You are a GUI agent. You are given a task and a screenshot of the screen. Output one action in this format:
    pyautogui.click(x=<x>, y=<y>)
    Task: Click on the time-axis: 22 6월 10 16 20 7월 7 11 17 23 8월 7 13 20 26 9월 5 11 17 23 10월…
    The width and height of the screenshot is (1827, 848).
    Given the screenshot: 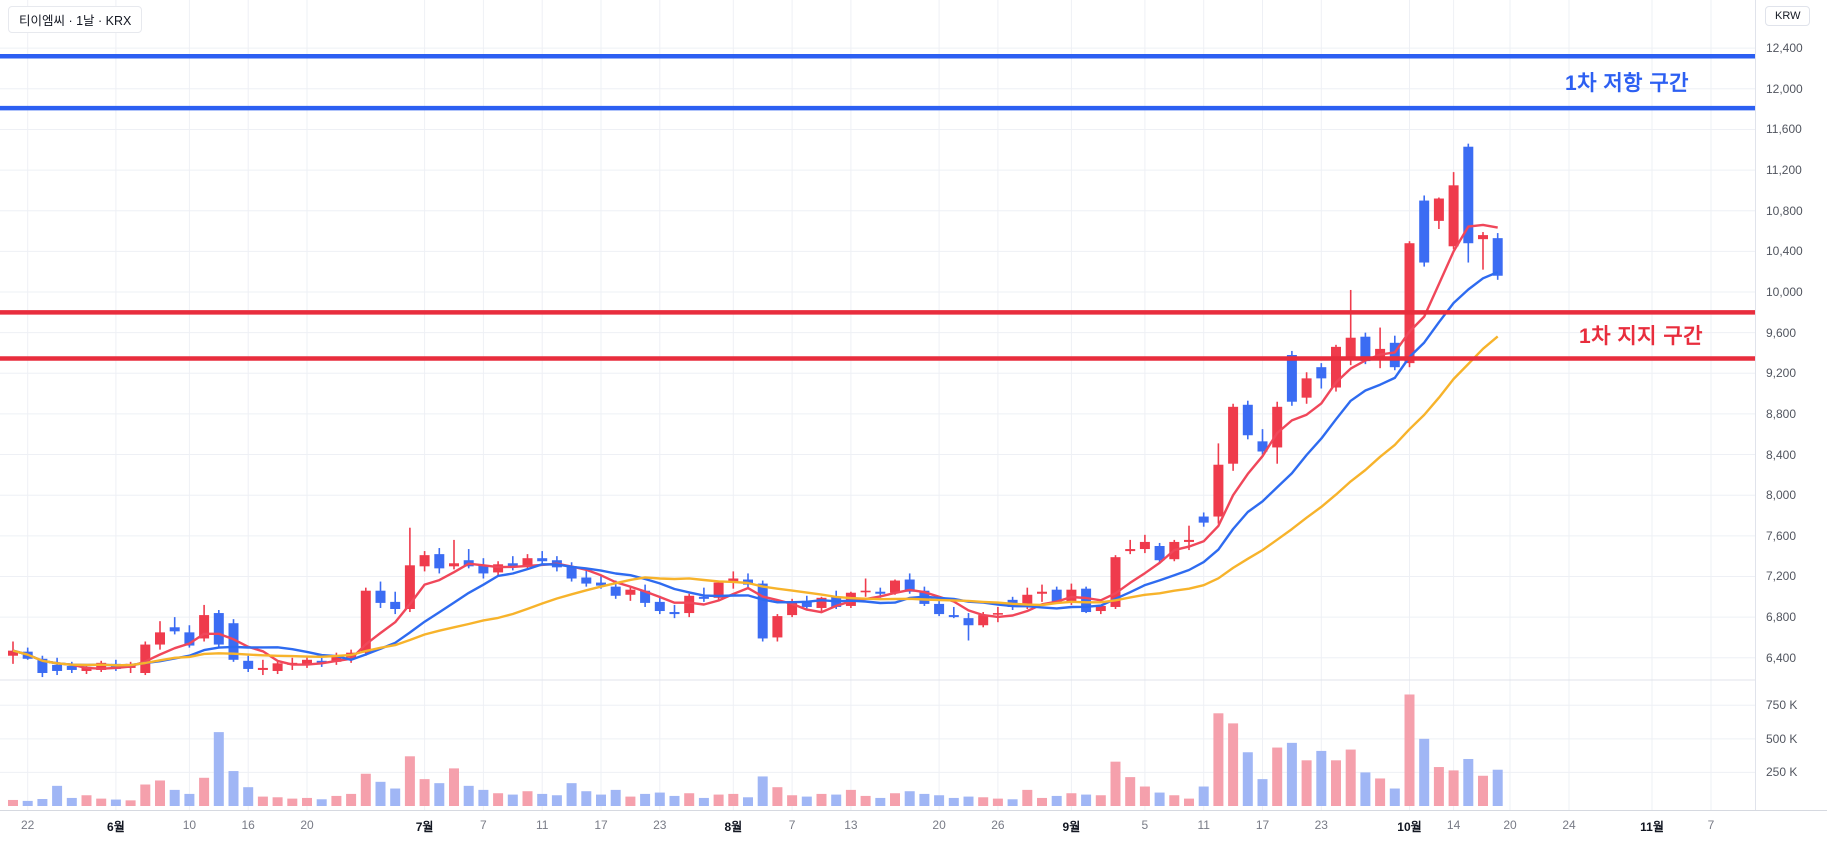 What is the action you would take?
    pyautogui.click(x=913, y=829)
    